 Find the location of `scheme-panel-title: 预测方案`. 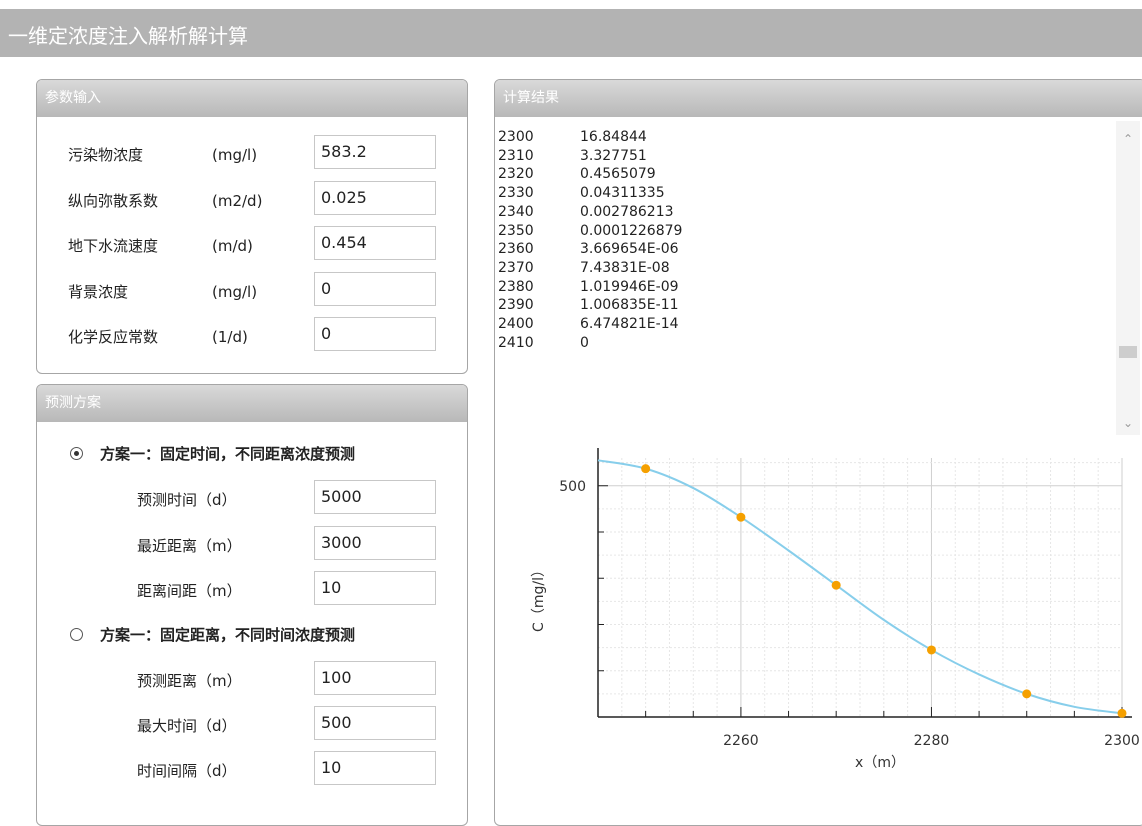

scheme-panel-title: 预测方案 is located at coordinates (252, 403).